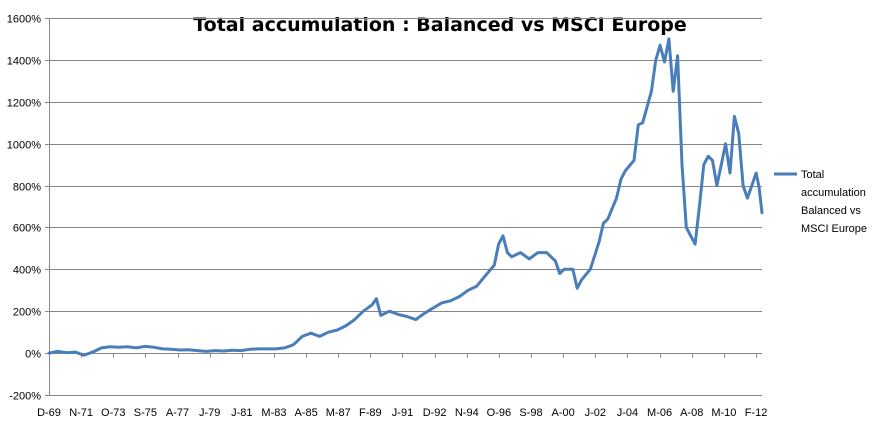 This screenshot has height=422, width=875. I want to click on y-tick-label: 800%, so click(27, 188).